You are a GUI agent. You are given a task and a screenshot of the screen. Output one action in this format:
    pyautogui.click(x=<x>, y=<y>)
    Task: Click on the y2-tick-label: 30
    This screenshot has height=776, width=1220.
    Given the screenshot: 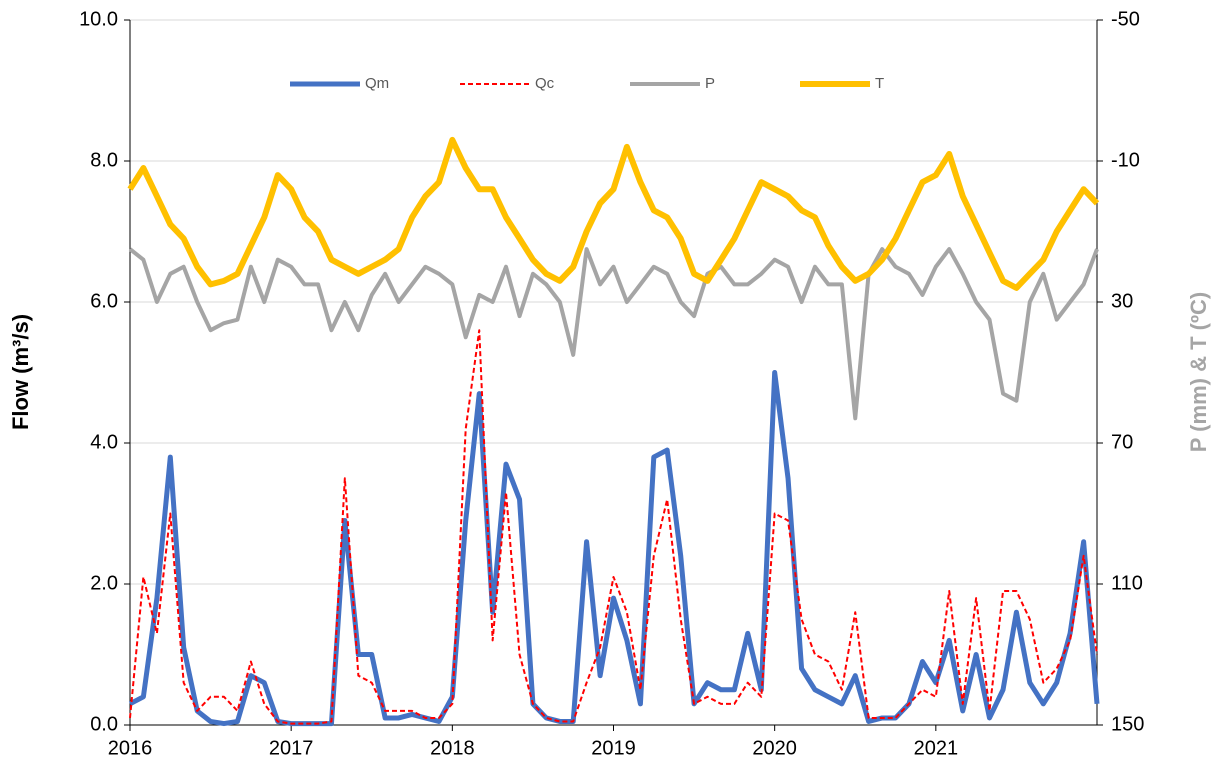 What is the action you would take?
    pyautogui.click(x=1122, y=301)
    